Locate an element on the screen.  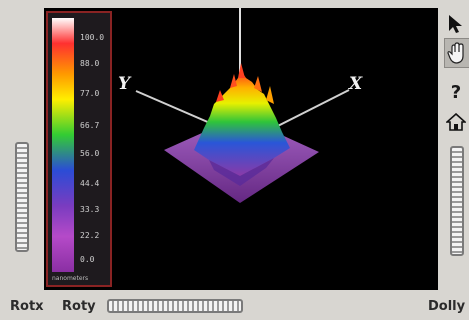
surface-peak is located at coordinates (242, 124).